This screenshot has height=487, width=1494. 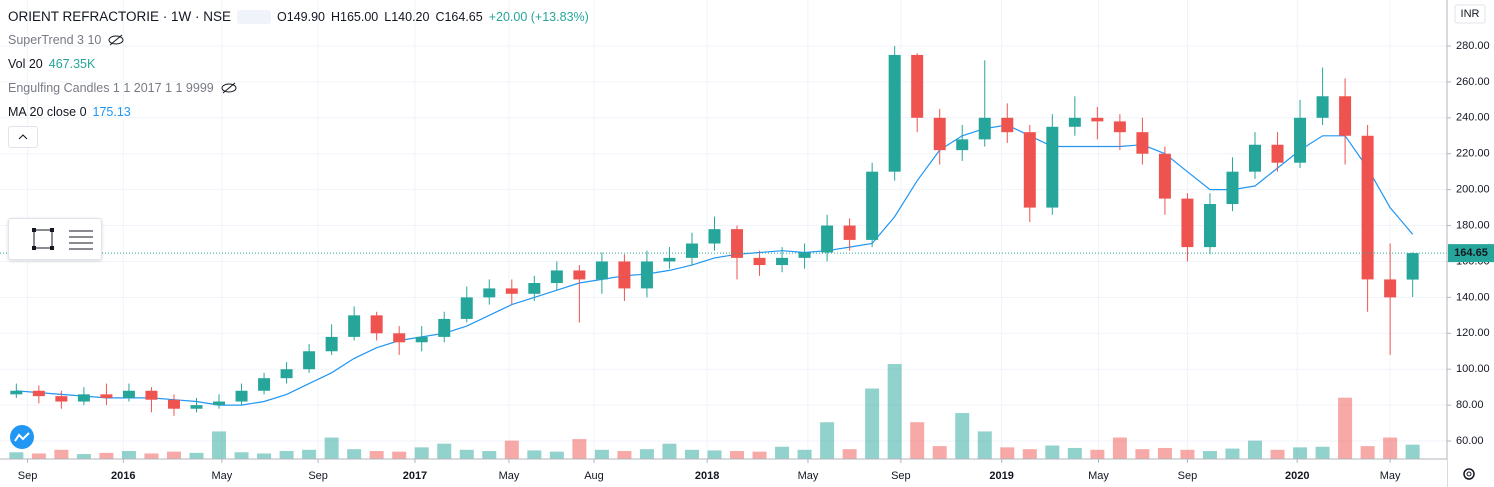 What do you see at coordinates (538, 16) in the screenshot?
I see `ohlc-change: +20.00 (+13.83%)` at bounding box center [538, 16].